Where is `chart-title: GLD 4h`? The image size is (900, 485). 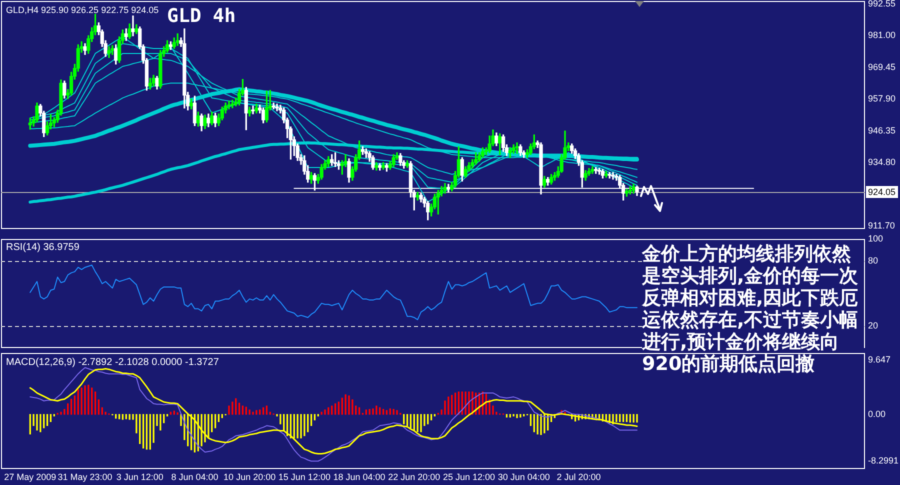 chart-title: GLD 4h is located at coordinates (201, 16).